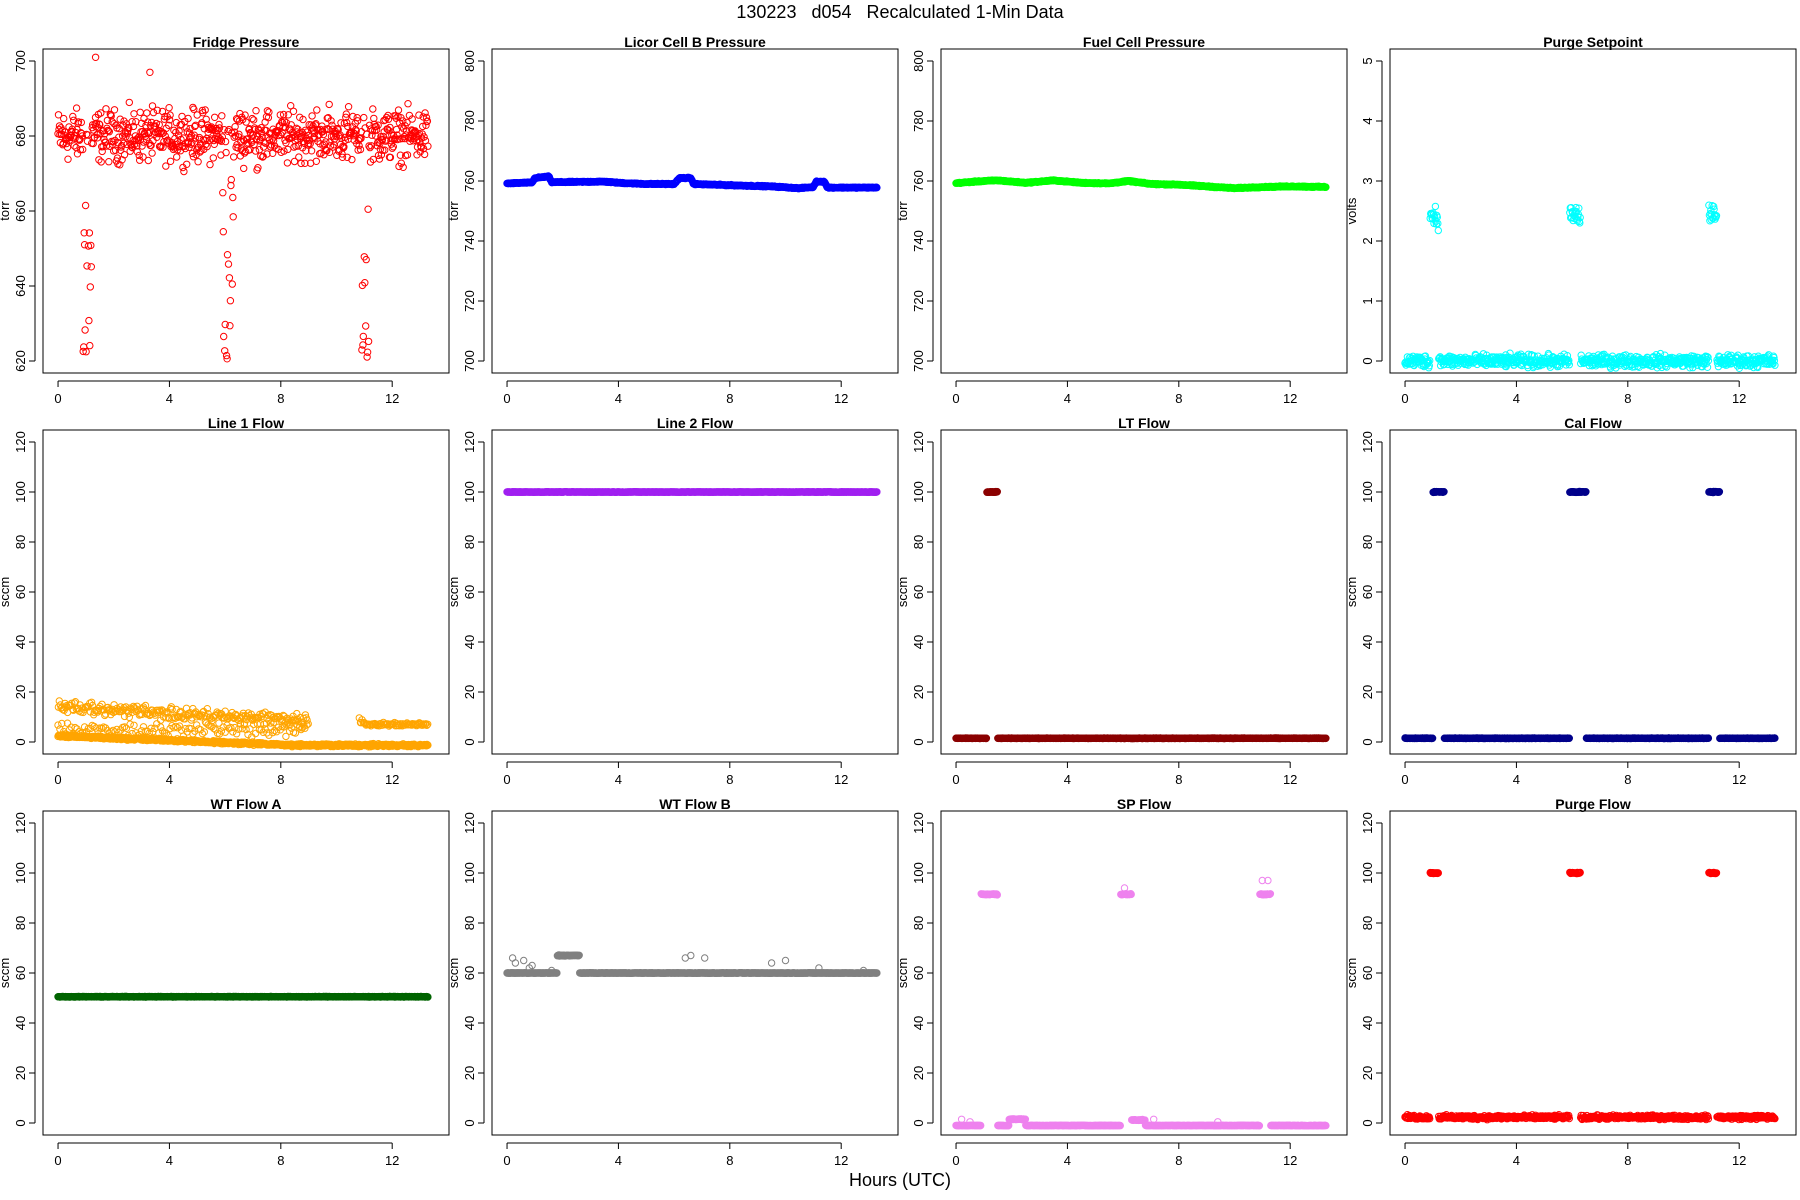 This screenshot has width=1800, height=1200. Describe the element at coordinates (246, 42) in the screenshot. I see `panel-title: Fridge Pressure` at that location.